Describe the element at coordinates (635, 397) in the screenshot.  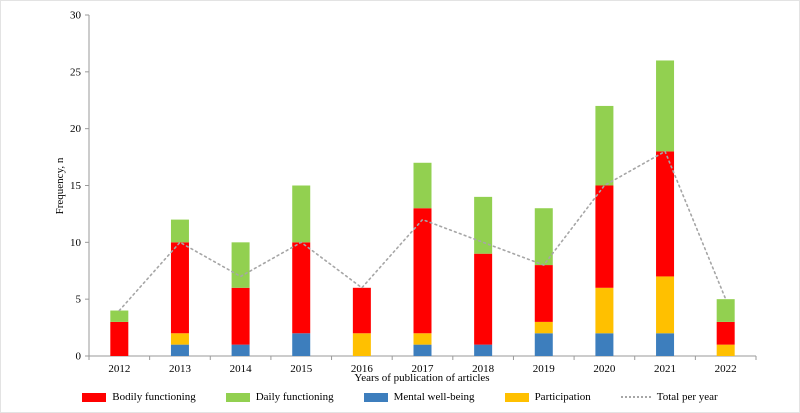
I see `legend-swatch-total-per-year` at that location.